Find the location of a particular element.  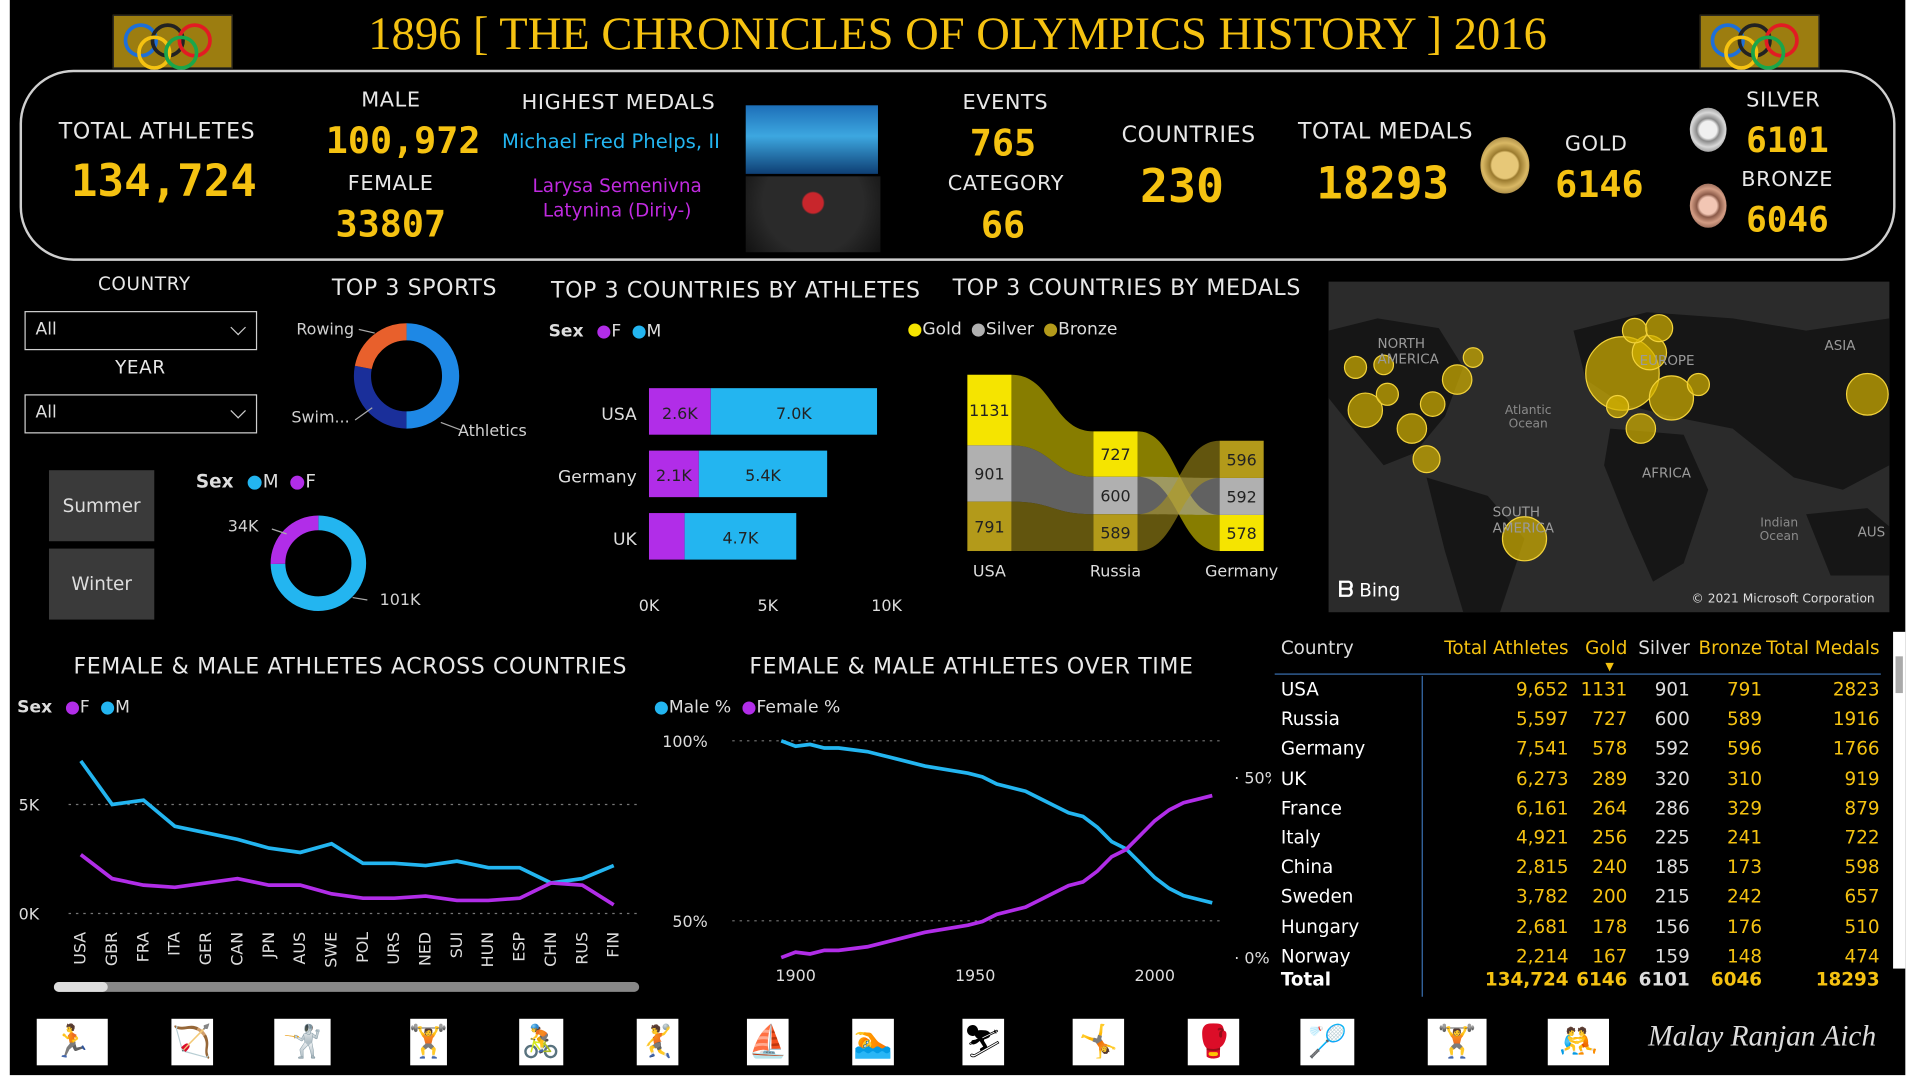

total-medals-cell: 18293 is located at coordinates (1847, 979).